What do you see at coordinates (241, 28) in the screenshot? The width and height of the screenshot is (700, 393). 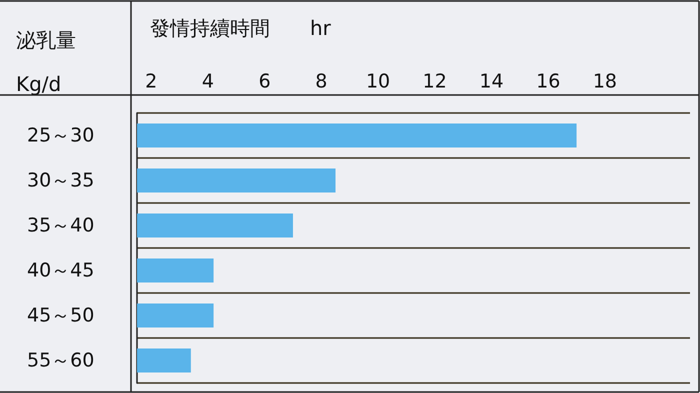 I see `x-axis-title: 發情持續時間 hr` at bounding box center [241, 28].